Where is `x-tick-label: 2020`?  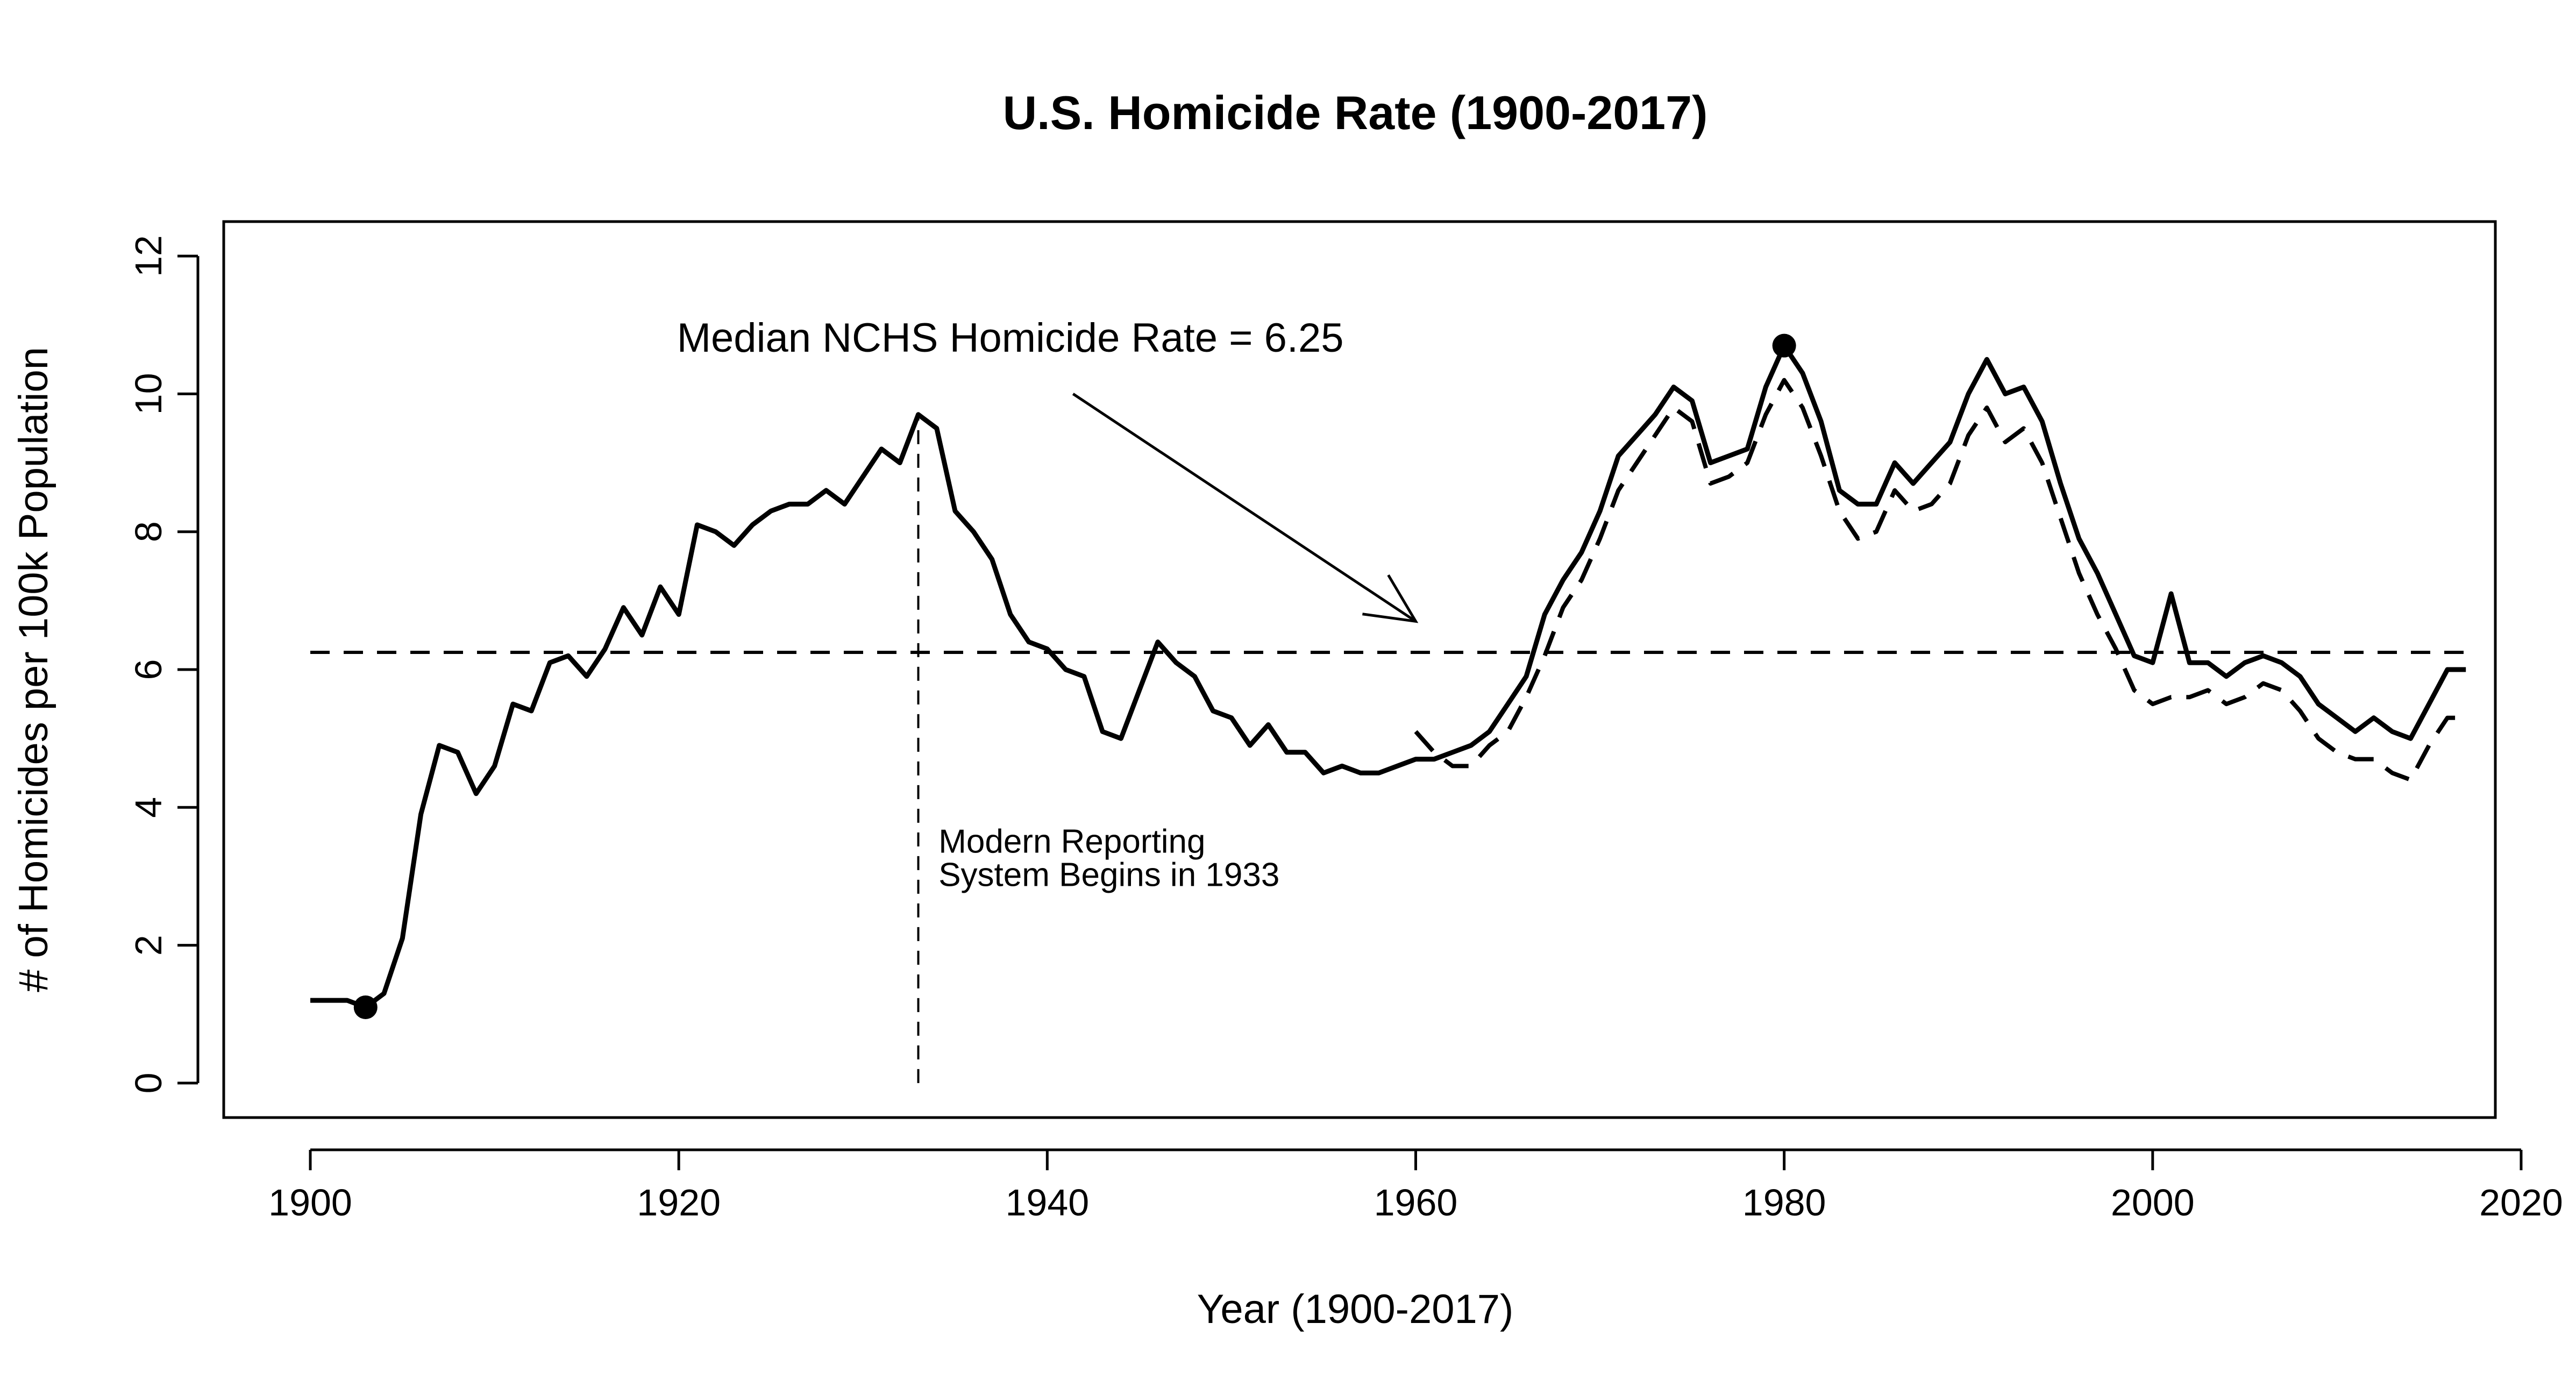 x-tick-label: 2020 is located at coordinates (2521, 1202).